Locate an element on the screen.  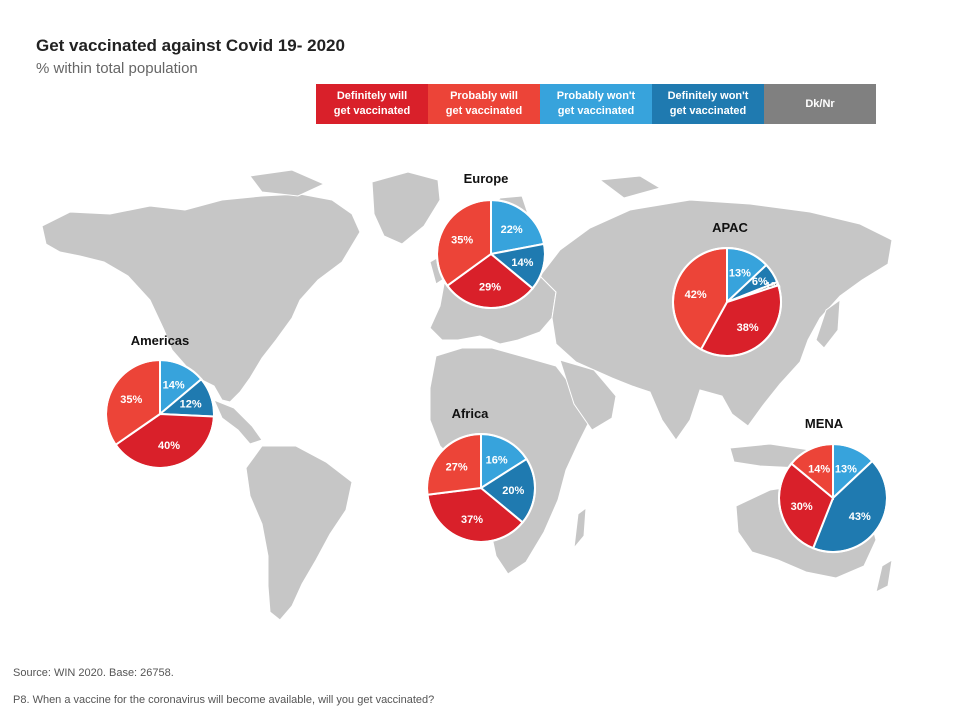
pie-data-label: 20% is located at coordinates (513, 491).